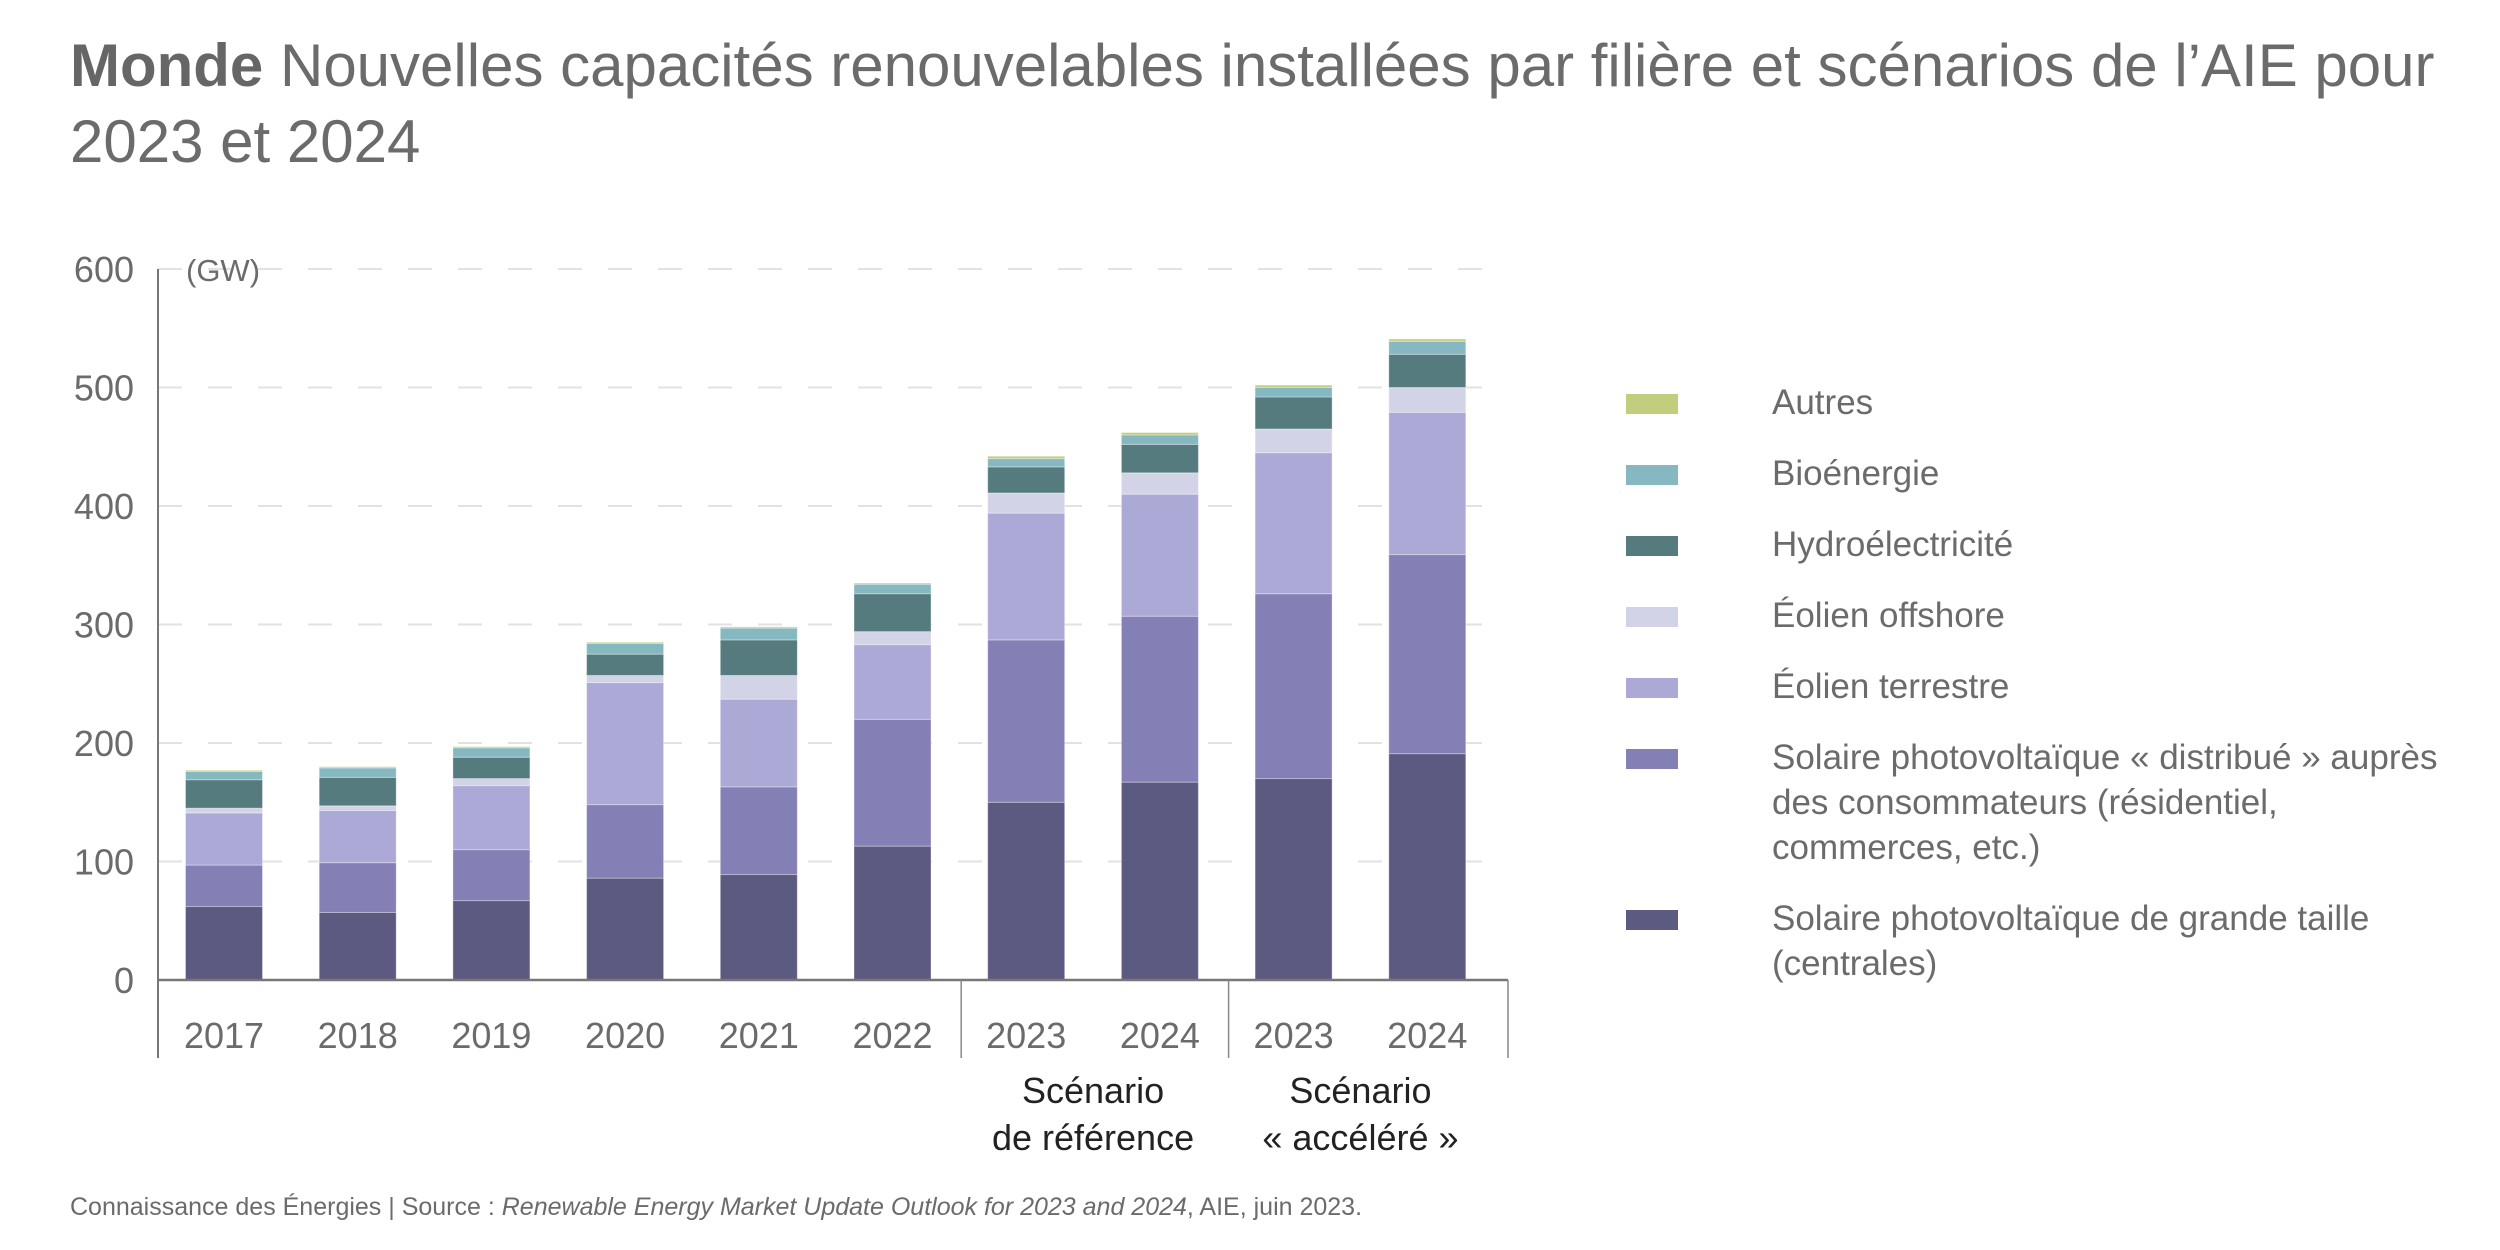 The width and height of the screenshot is (2500, 1250). What do you see at coordinates (2056, 402) in the screenshot?
I see `legend-item-autres: Autres` at bounding box center [2056, 402].